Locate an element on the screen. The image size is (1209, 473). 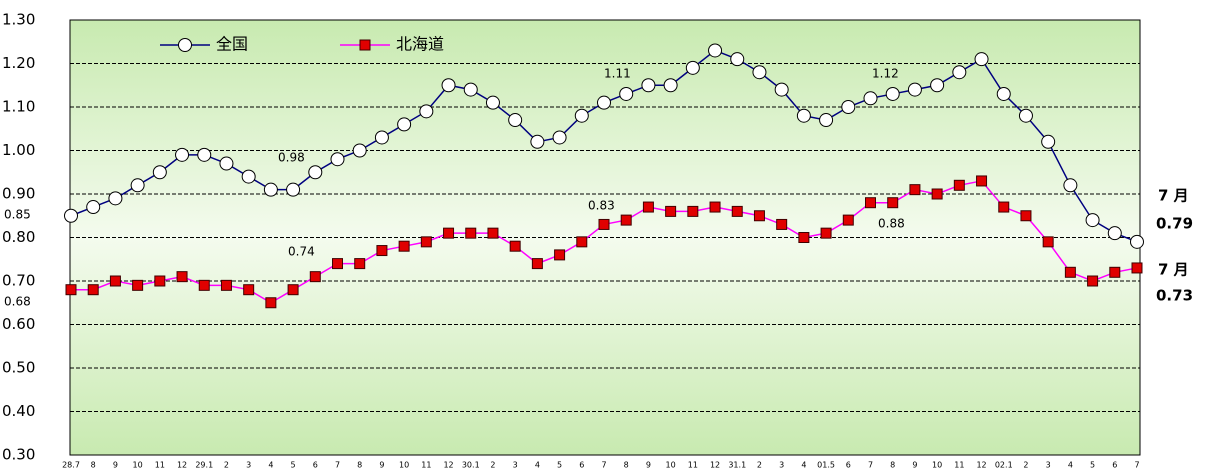
y-tick-label: 0.50 is located at coordinates (18, 368).